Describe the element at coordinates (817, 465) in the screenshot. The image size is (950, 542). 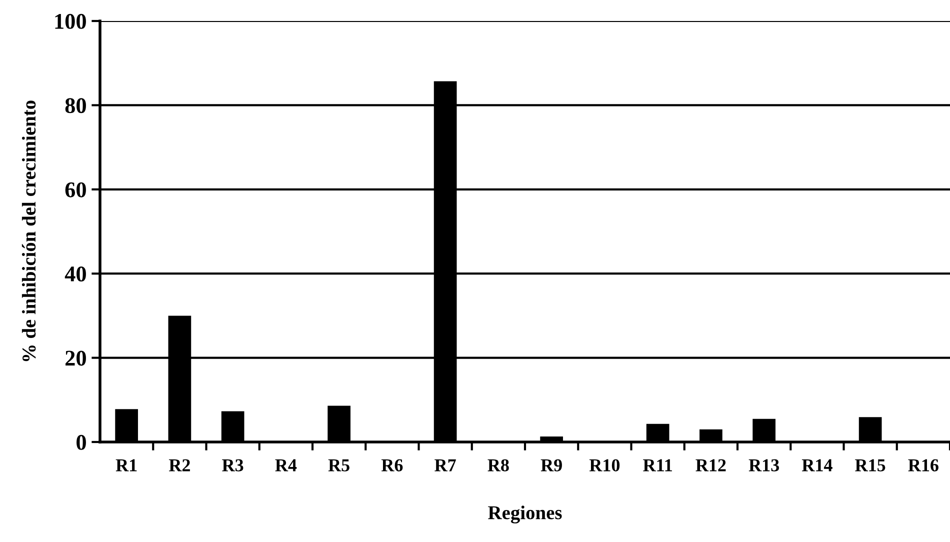
I see `x-tick-label: R14` at that location.